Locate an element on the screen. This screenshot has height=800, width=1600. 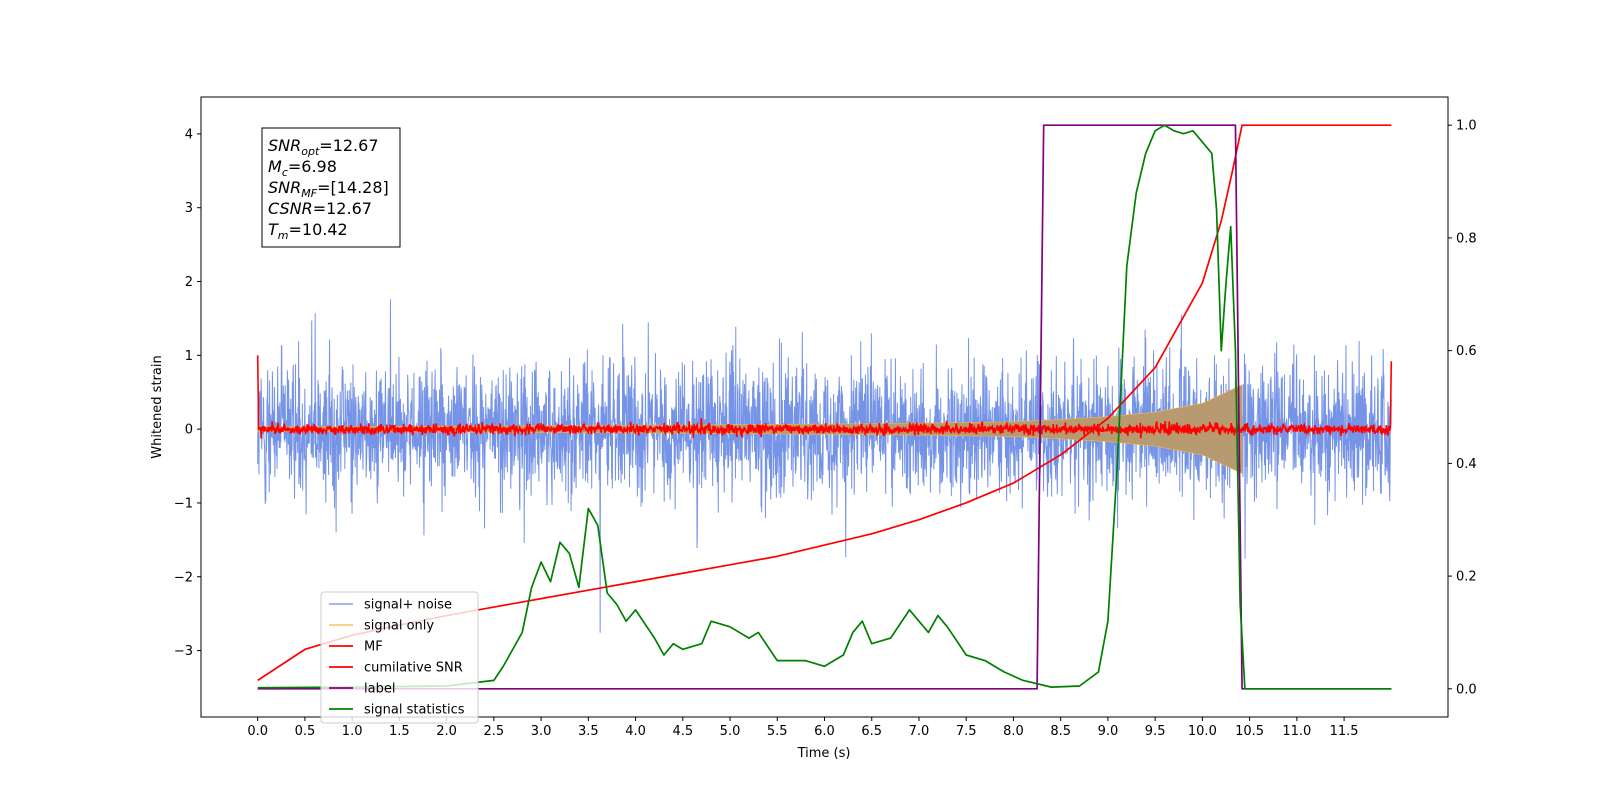
annotation-value: =[14.28] is located at coordinates (353, 187).